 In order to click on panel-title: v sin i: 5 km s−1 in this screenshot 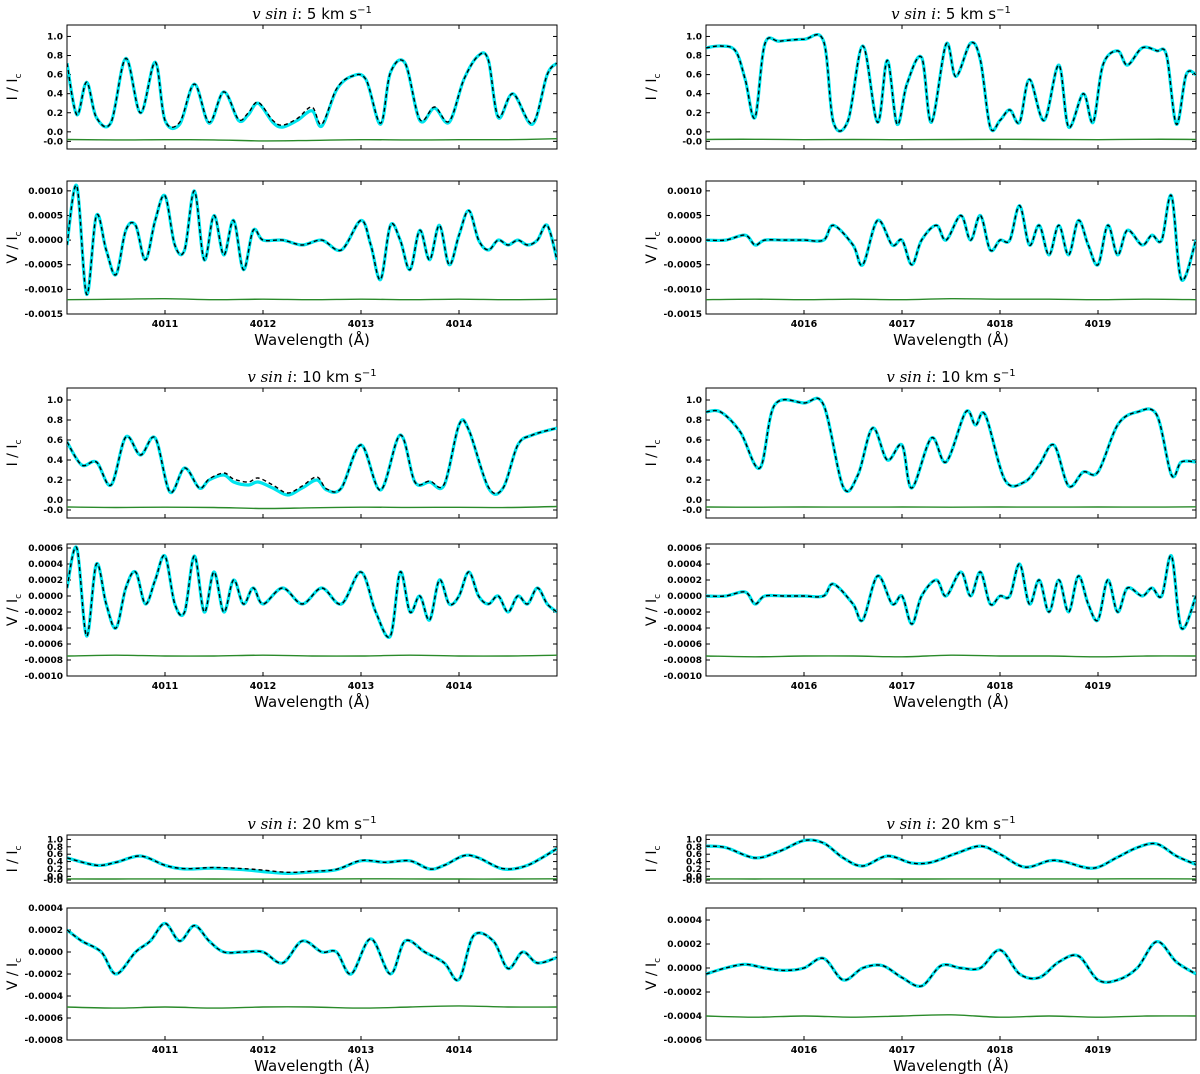, I will do `click(312, 14)`.